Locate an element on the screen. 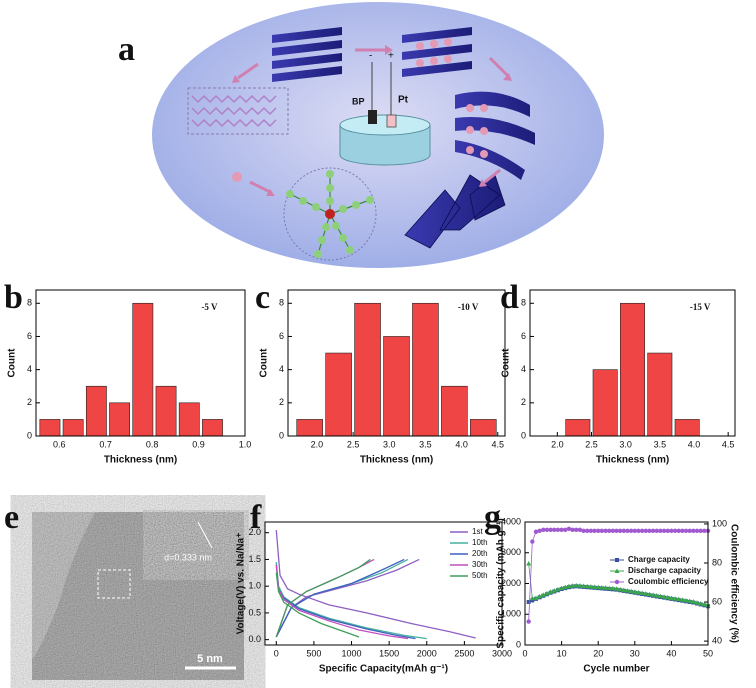 This screenshot has height=688, width=756. annotation: -10 V is located at coordinates (468, 307).